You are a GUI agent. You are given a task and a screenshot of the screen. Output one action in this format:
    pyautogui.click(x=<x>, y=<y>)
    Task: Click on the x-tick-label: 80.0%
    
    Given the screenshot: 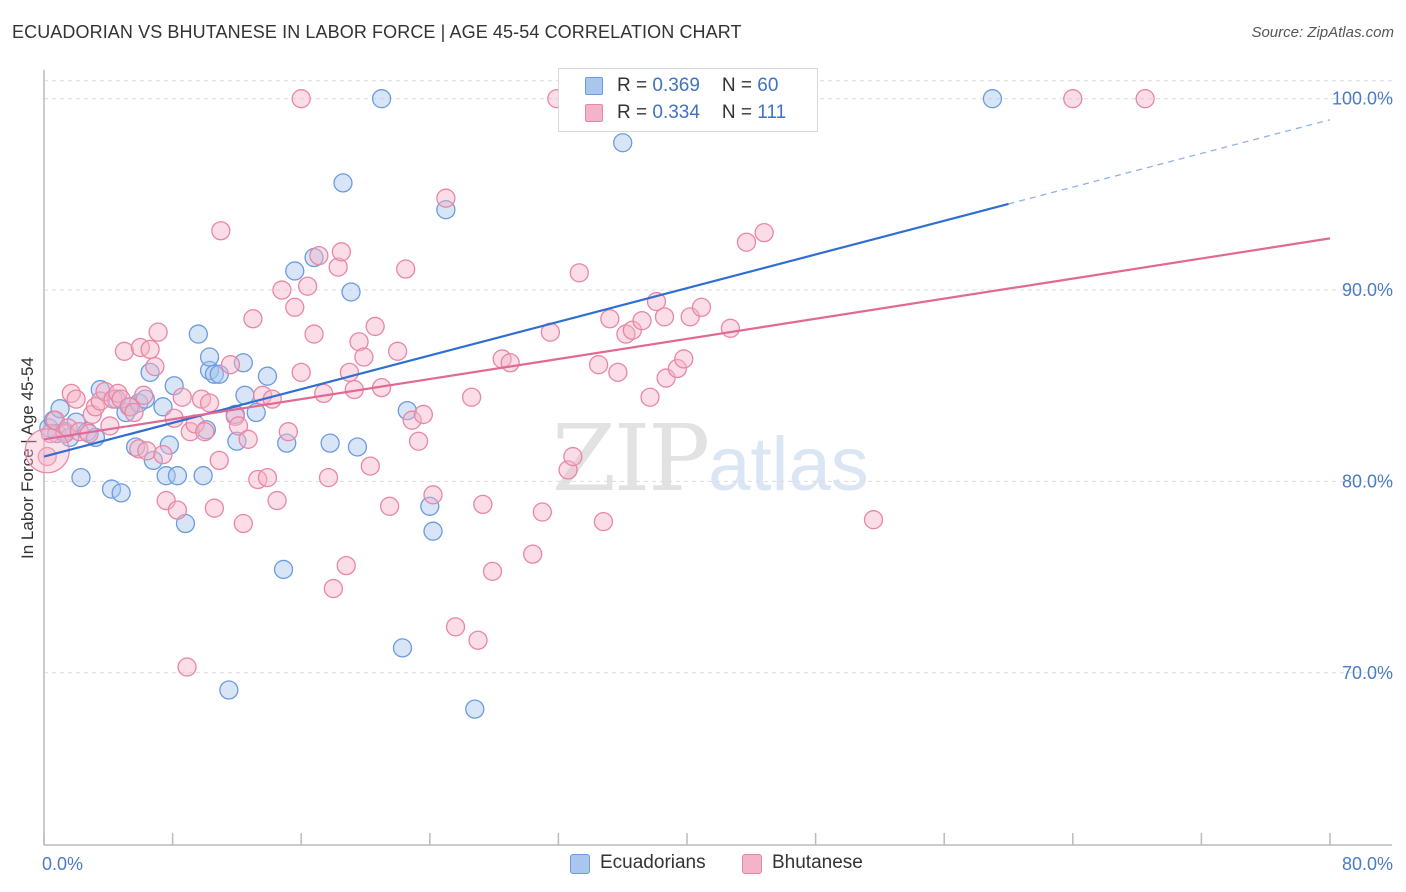 What is the action you would take?
    pyautogui.click(x=1367, y=864)
    